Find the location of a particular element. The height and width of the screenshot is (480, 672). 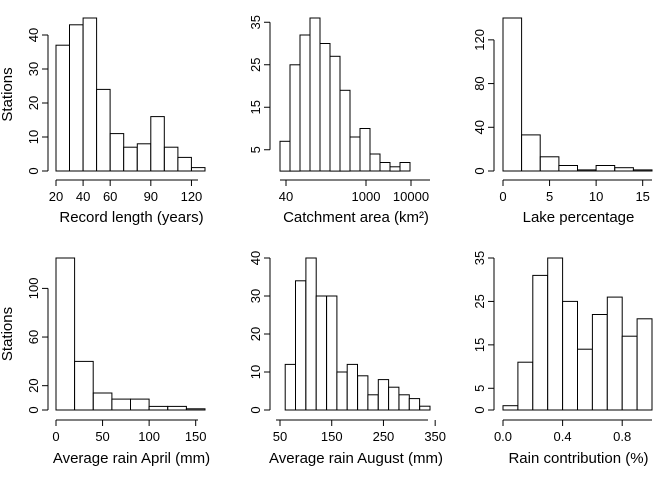

y-tick-label: 100 is located at coordinates (33, 289).